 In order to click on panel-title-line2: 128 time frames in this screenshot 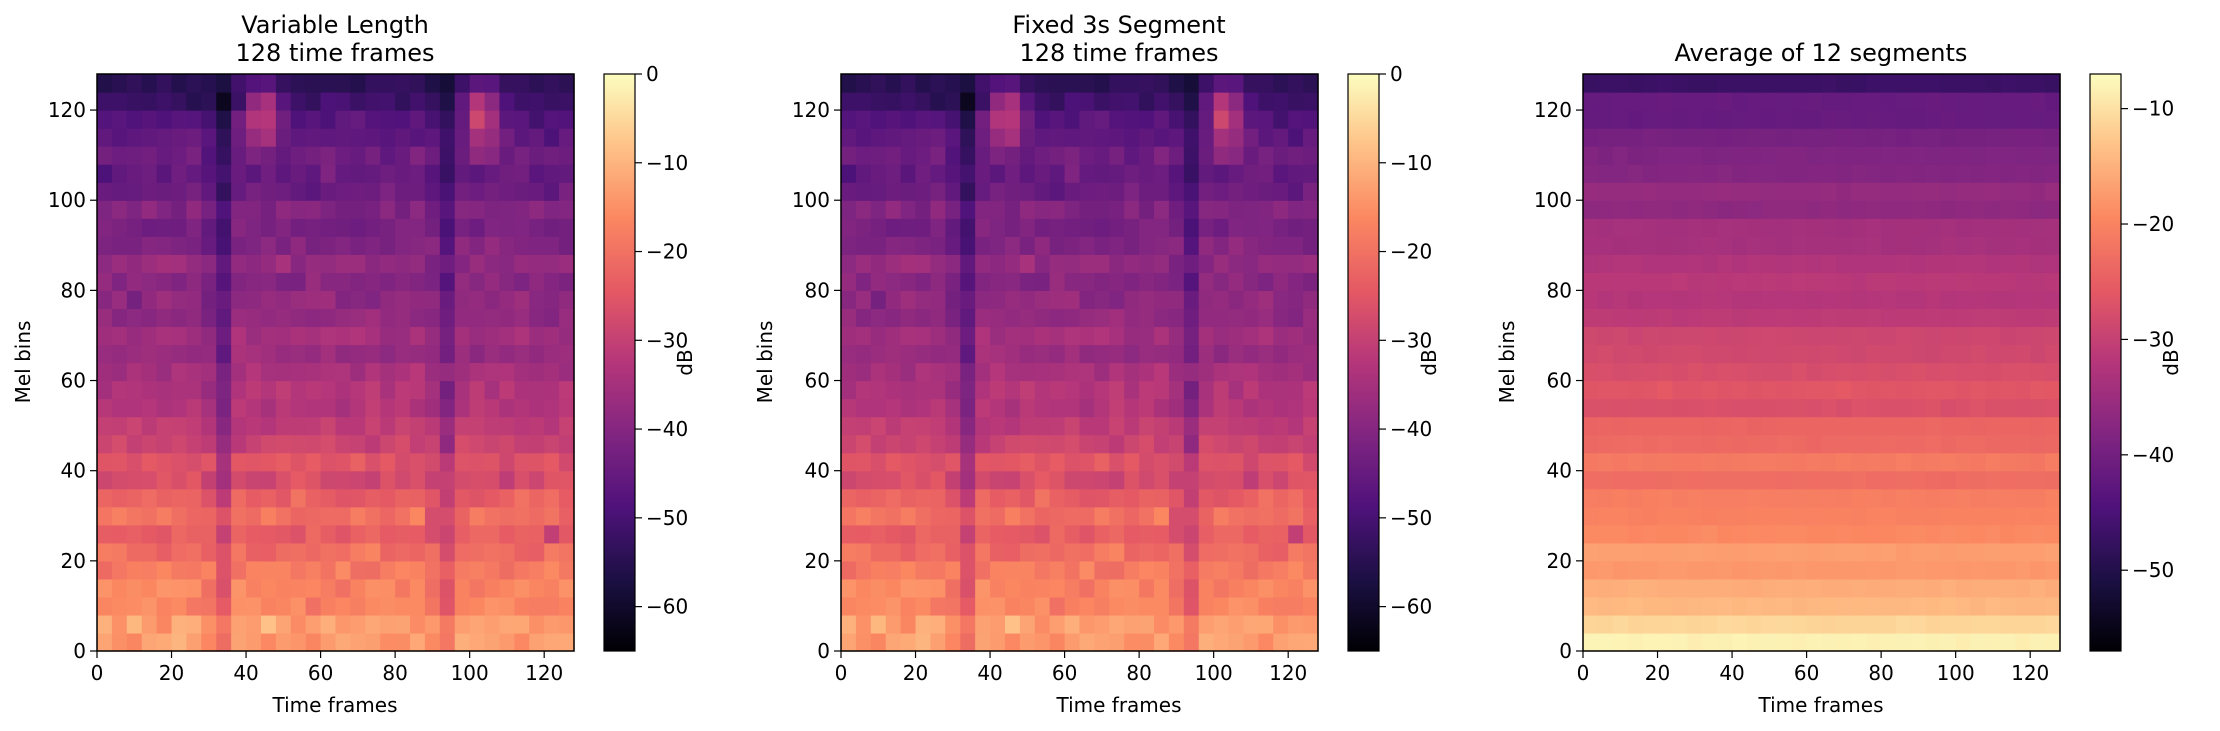, I will do `click(335, 53)`.